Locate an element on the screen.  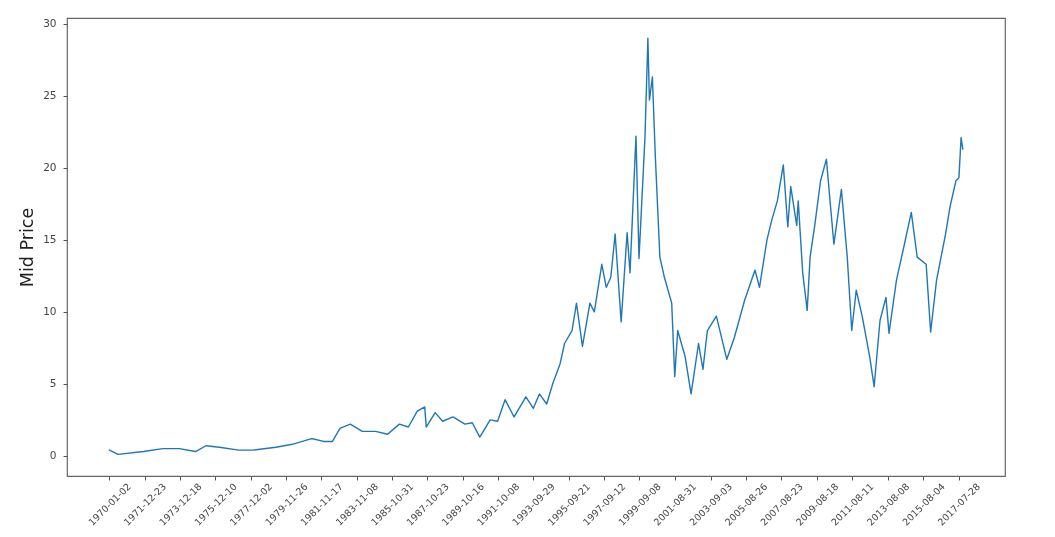
y-axis-title: Mid Price is located at coordinates (27, 247).